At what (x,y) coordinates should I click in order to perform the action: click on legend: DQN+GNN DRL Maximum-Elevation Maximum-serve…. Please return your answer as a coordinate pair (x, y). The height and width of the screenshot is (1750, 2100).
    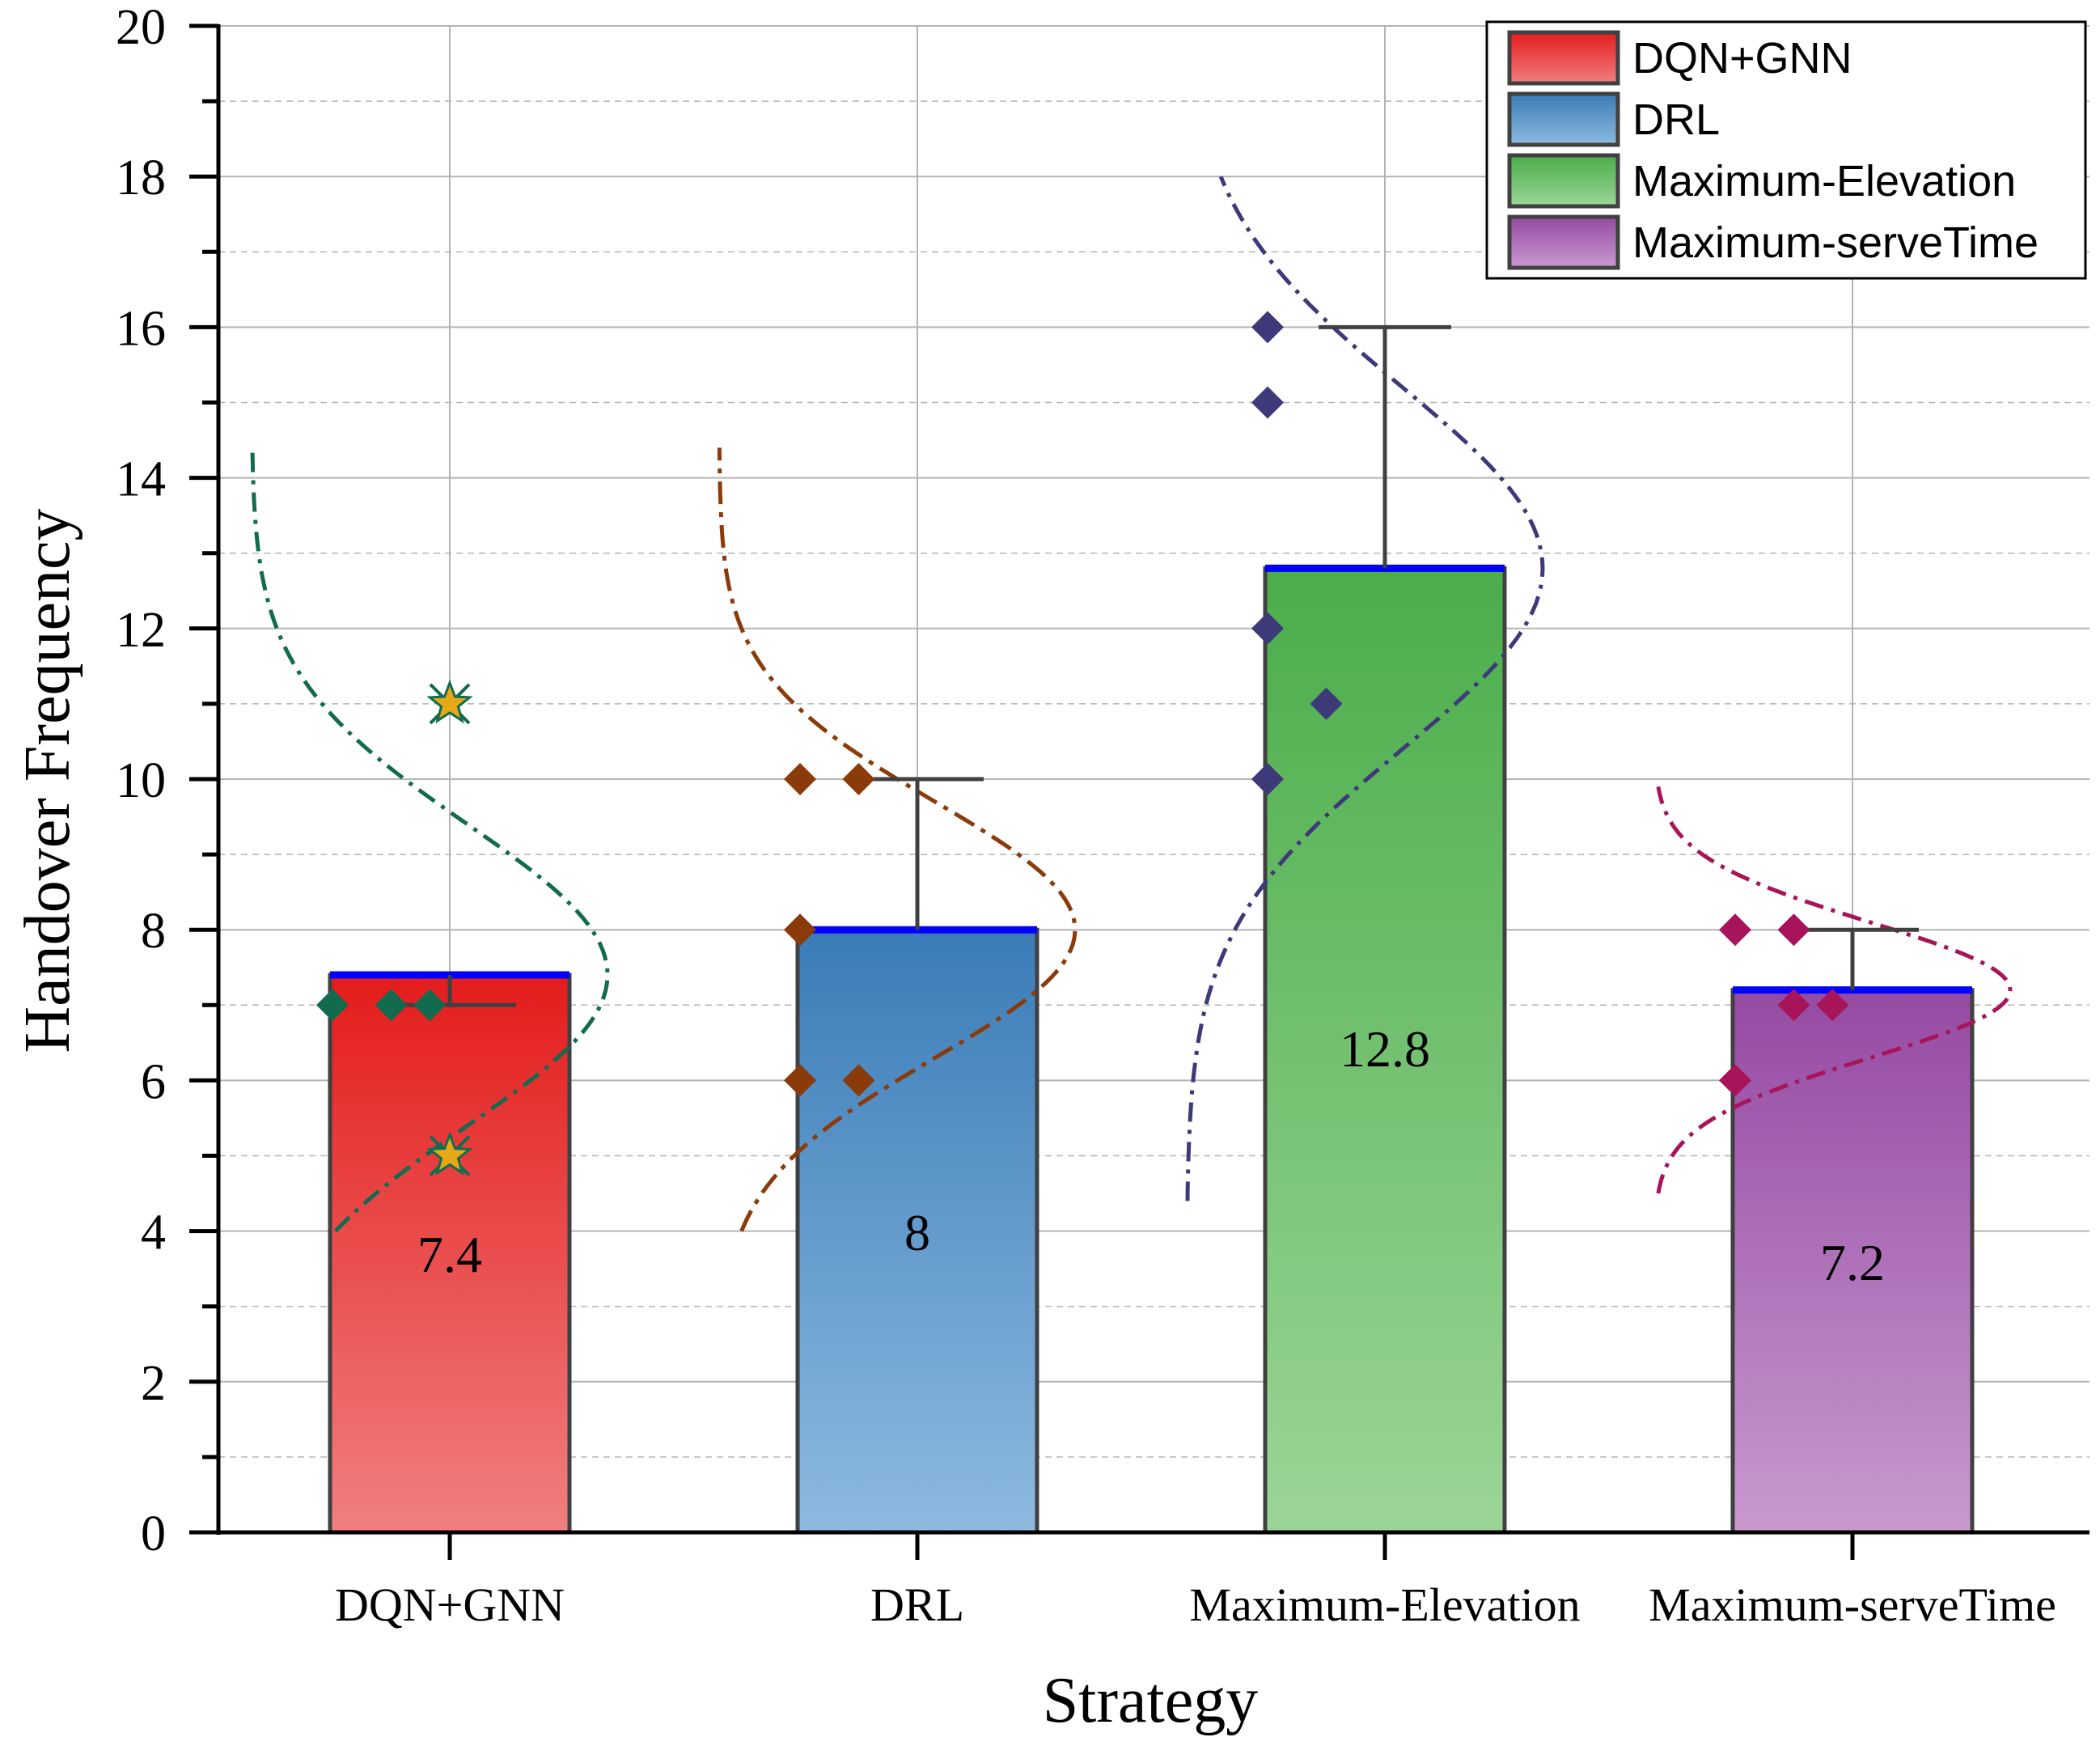
    Looking at the image, I should click on (1786, 150).